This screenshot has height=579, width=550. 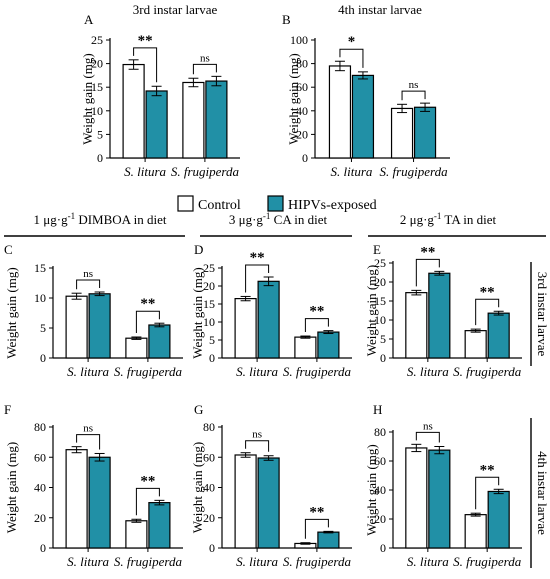 What do you see at coordinates (340, 112) in the screenshot?
I see `bar-b-control-litura` at bounding box center [340, 112].